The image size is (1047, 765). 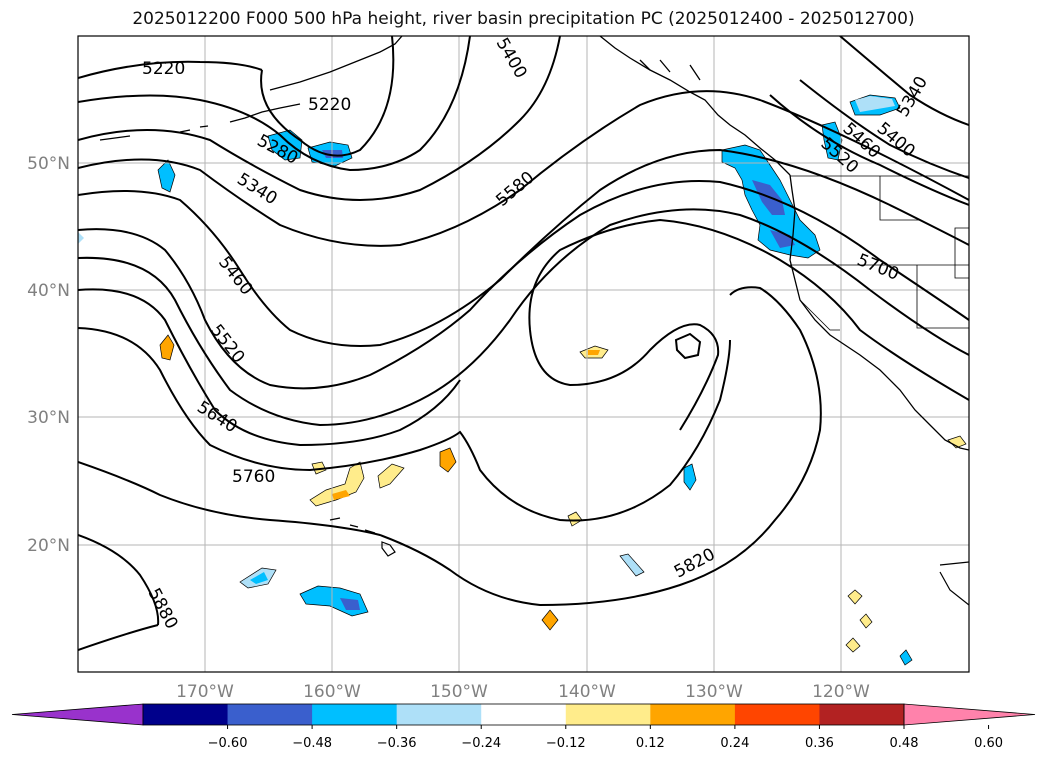 I want to click on colorbar-tick-label: −0.48, so click(x=312, y=743).